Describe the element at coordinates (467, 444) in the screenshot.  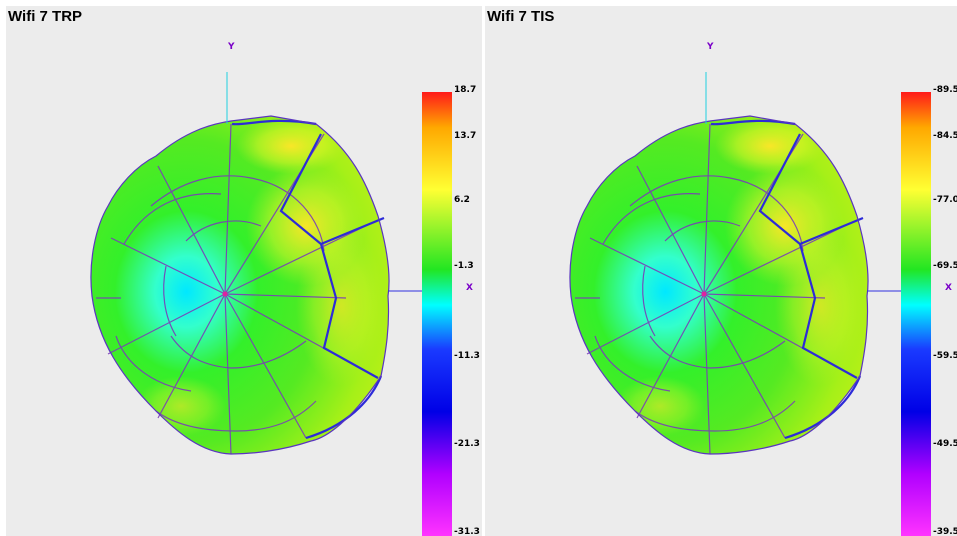
I see `colorbar-tick-label: -21.3` at that location.